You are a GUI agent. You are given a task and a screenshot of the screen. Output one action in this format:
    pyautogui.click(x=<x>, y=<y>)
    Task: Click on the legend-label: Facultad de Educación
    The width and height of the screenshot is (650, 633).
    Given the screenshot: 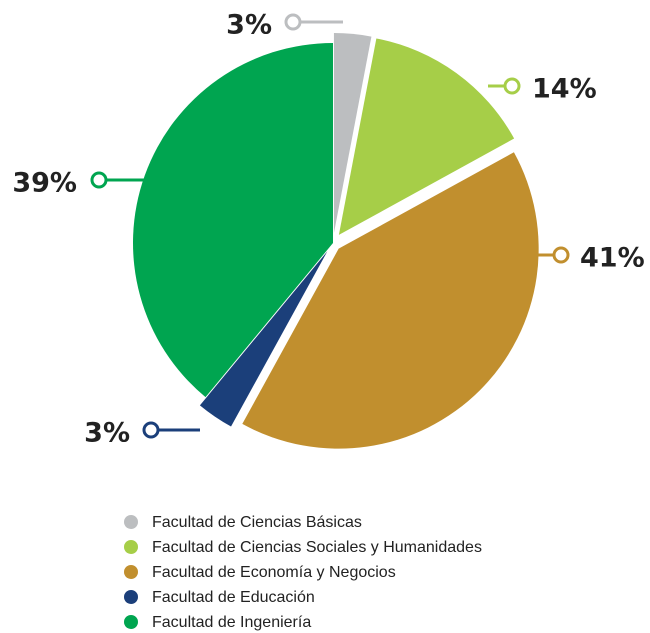 What is the action you would take?
    pyautogui.click(x=233, y=597)
    